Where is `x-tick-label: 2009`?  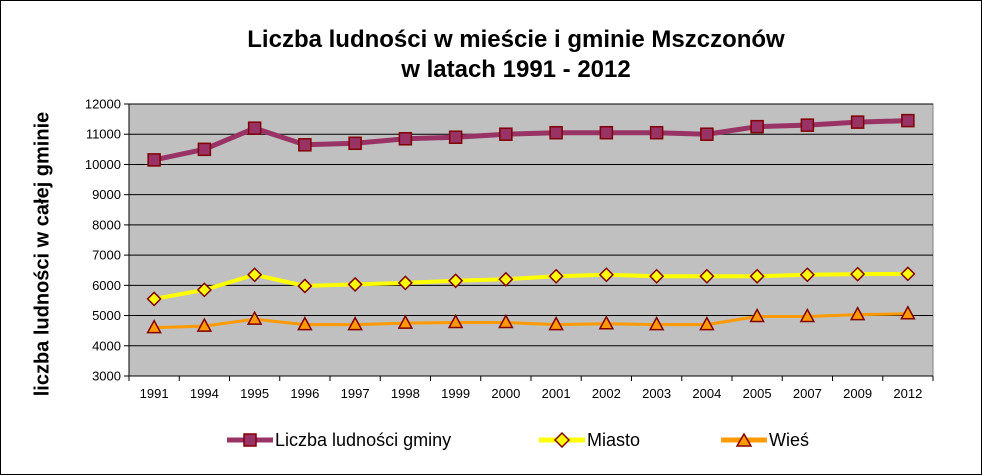
x-tick-label: 2009 is located at coordinates (857, 393).